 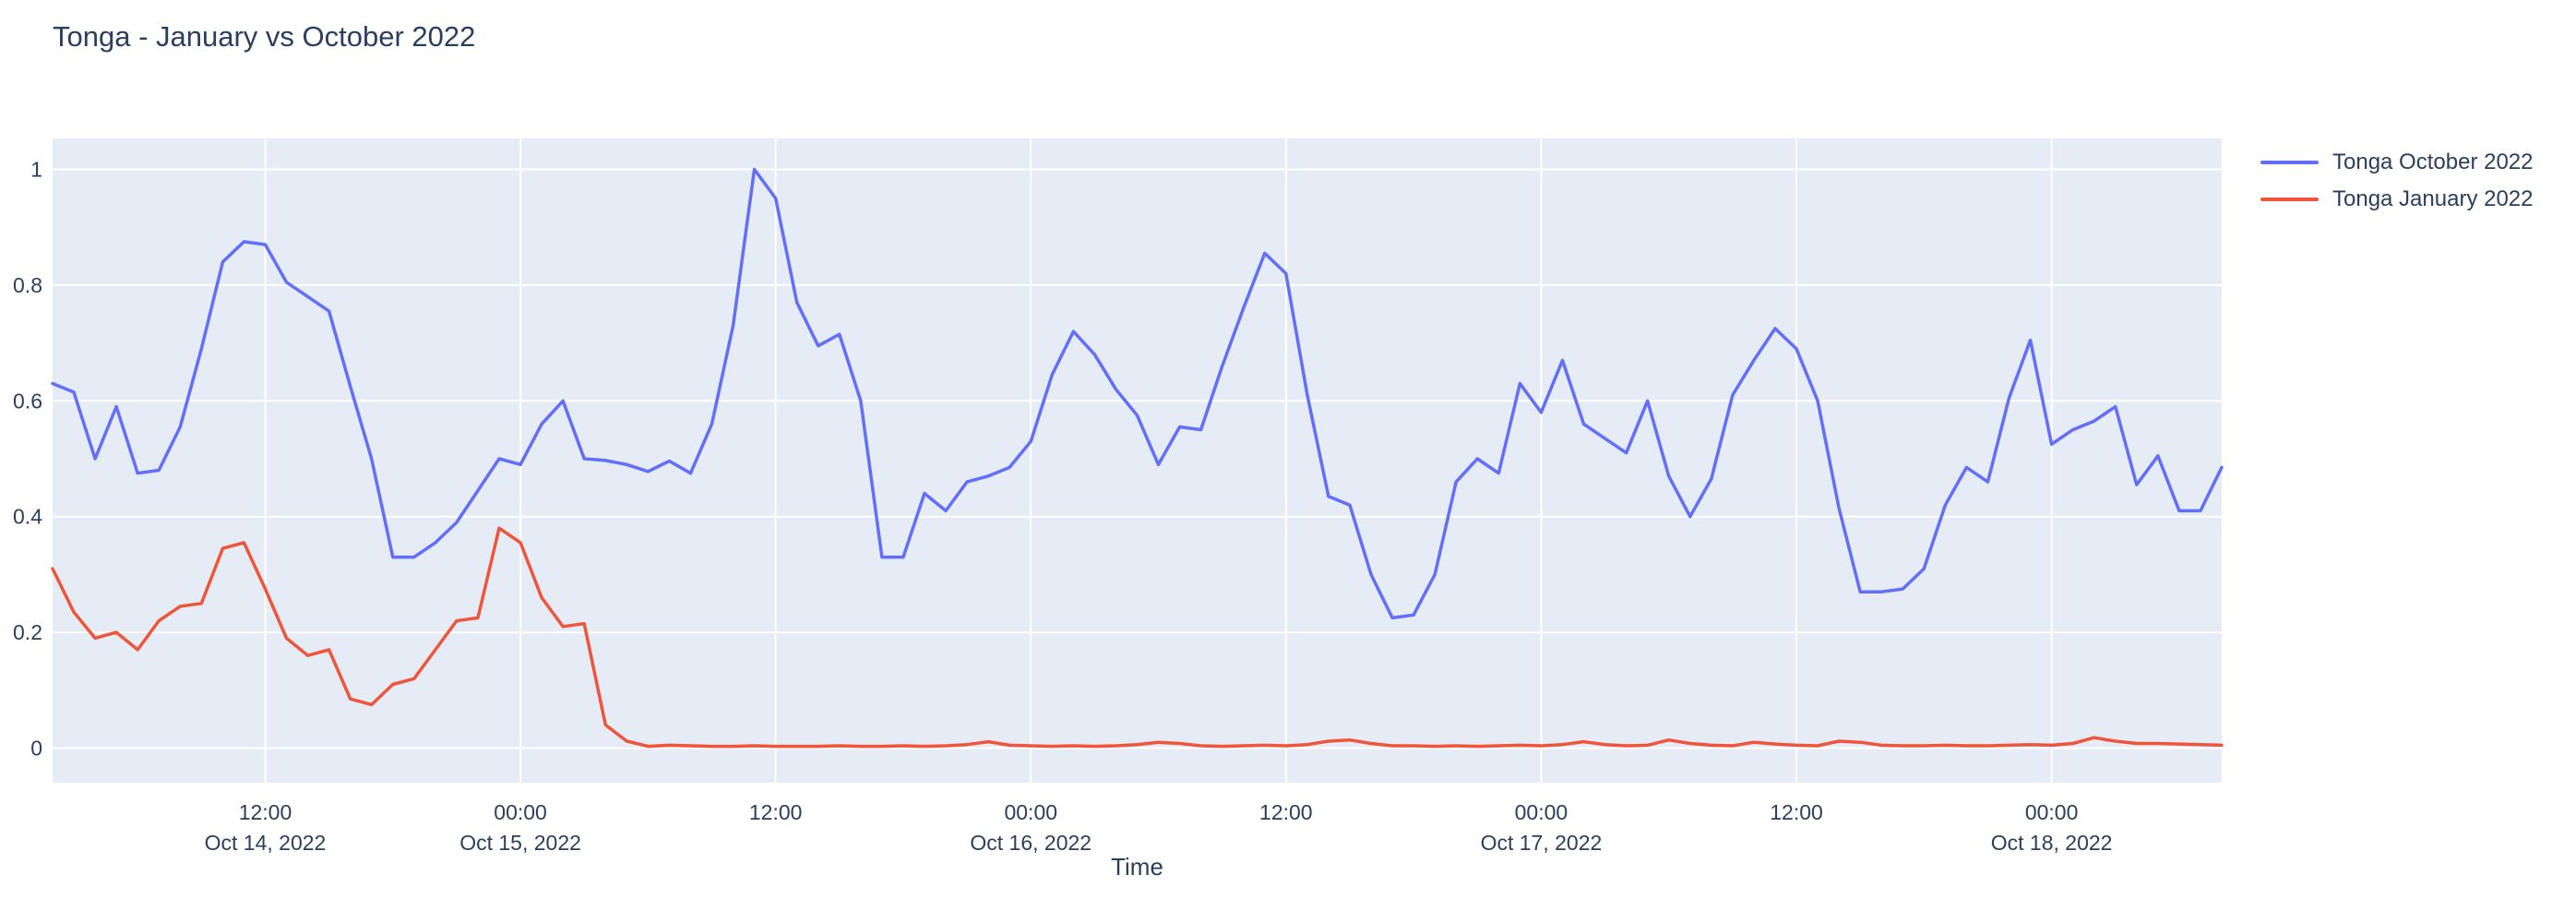 What do you see at coordinates (28, 632) in the screenshot?
I see `y-tick-label: 0.2` at bounding box center [28, 632].